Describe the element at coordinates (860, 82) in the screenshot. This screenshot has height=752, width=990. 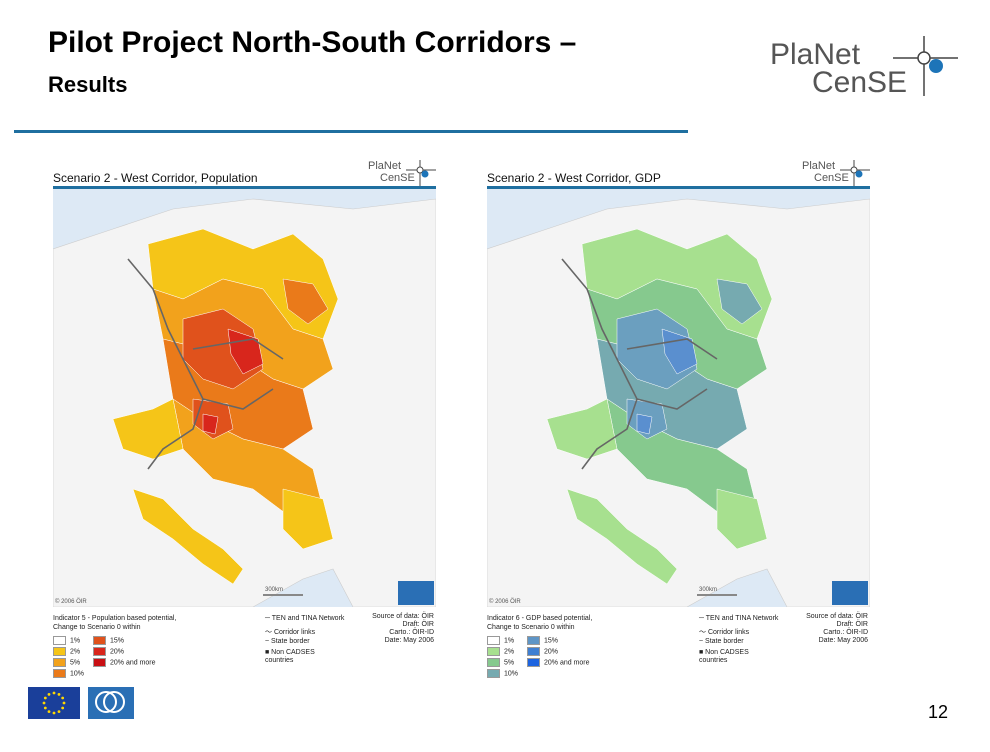
I see `logo-text-bottom: CenSE` at that location.